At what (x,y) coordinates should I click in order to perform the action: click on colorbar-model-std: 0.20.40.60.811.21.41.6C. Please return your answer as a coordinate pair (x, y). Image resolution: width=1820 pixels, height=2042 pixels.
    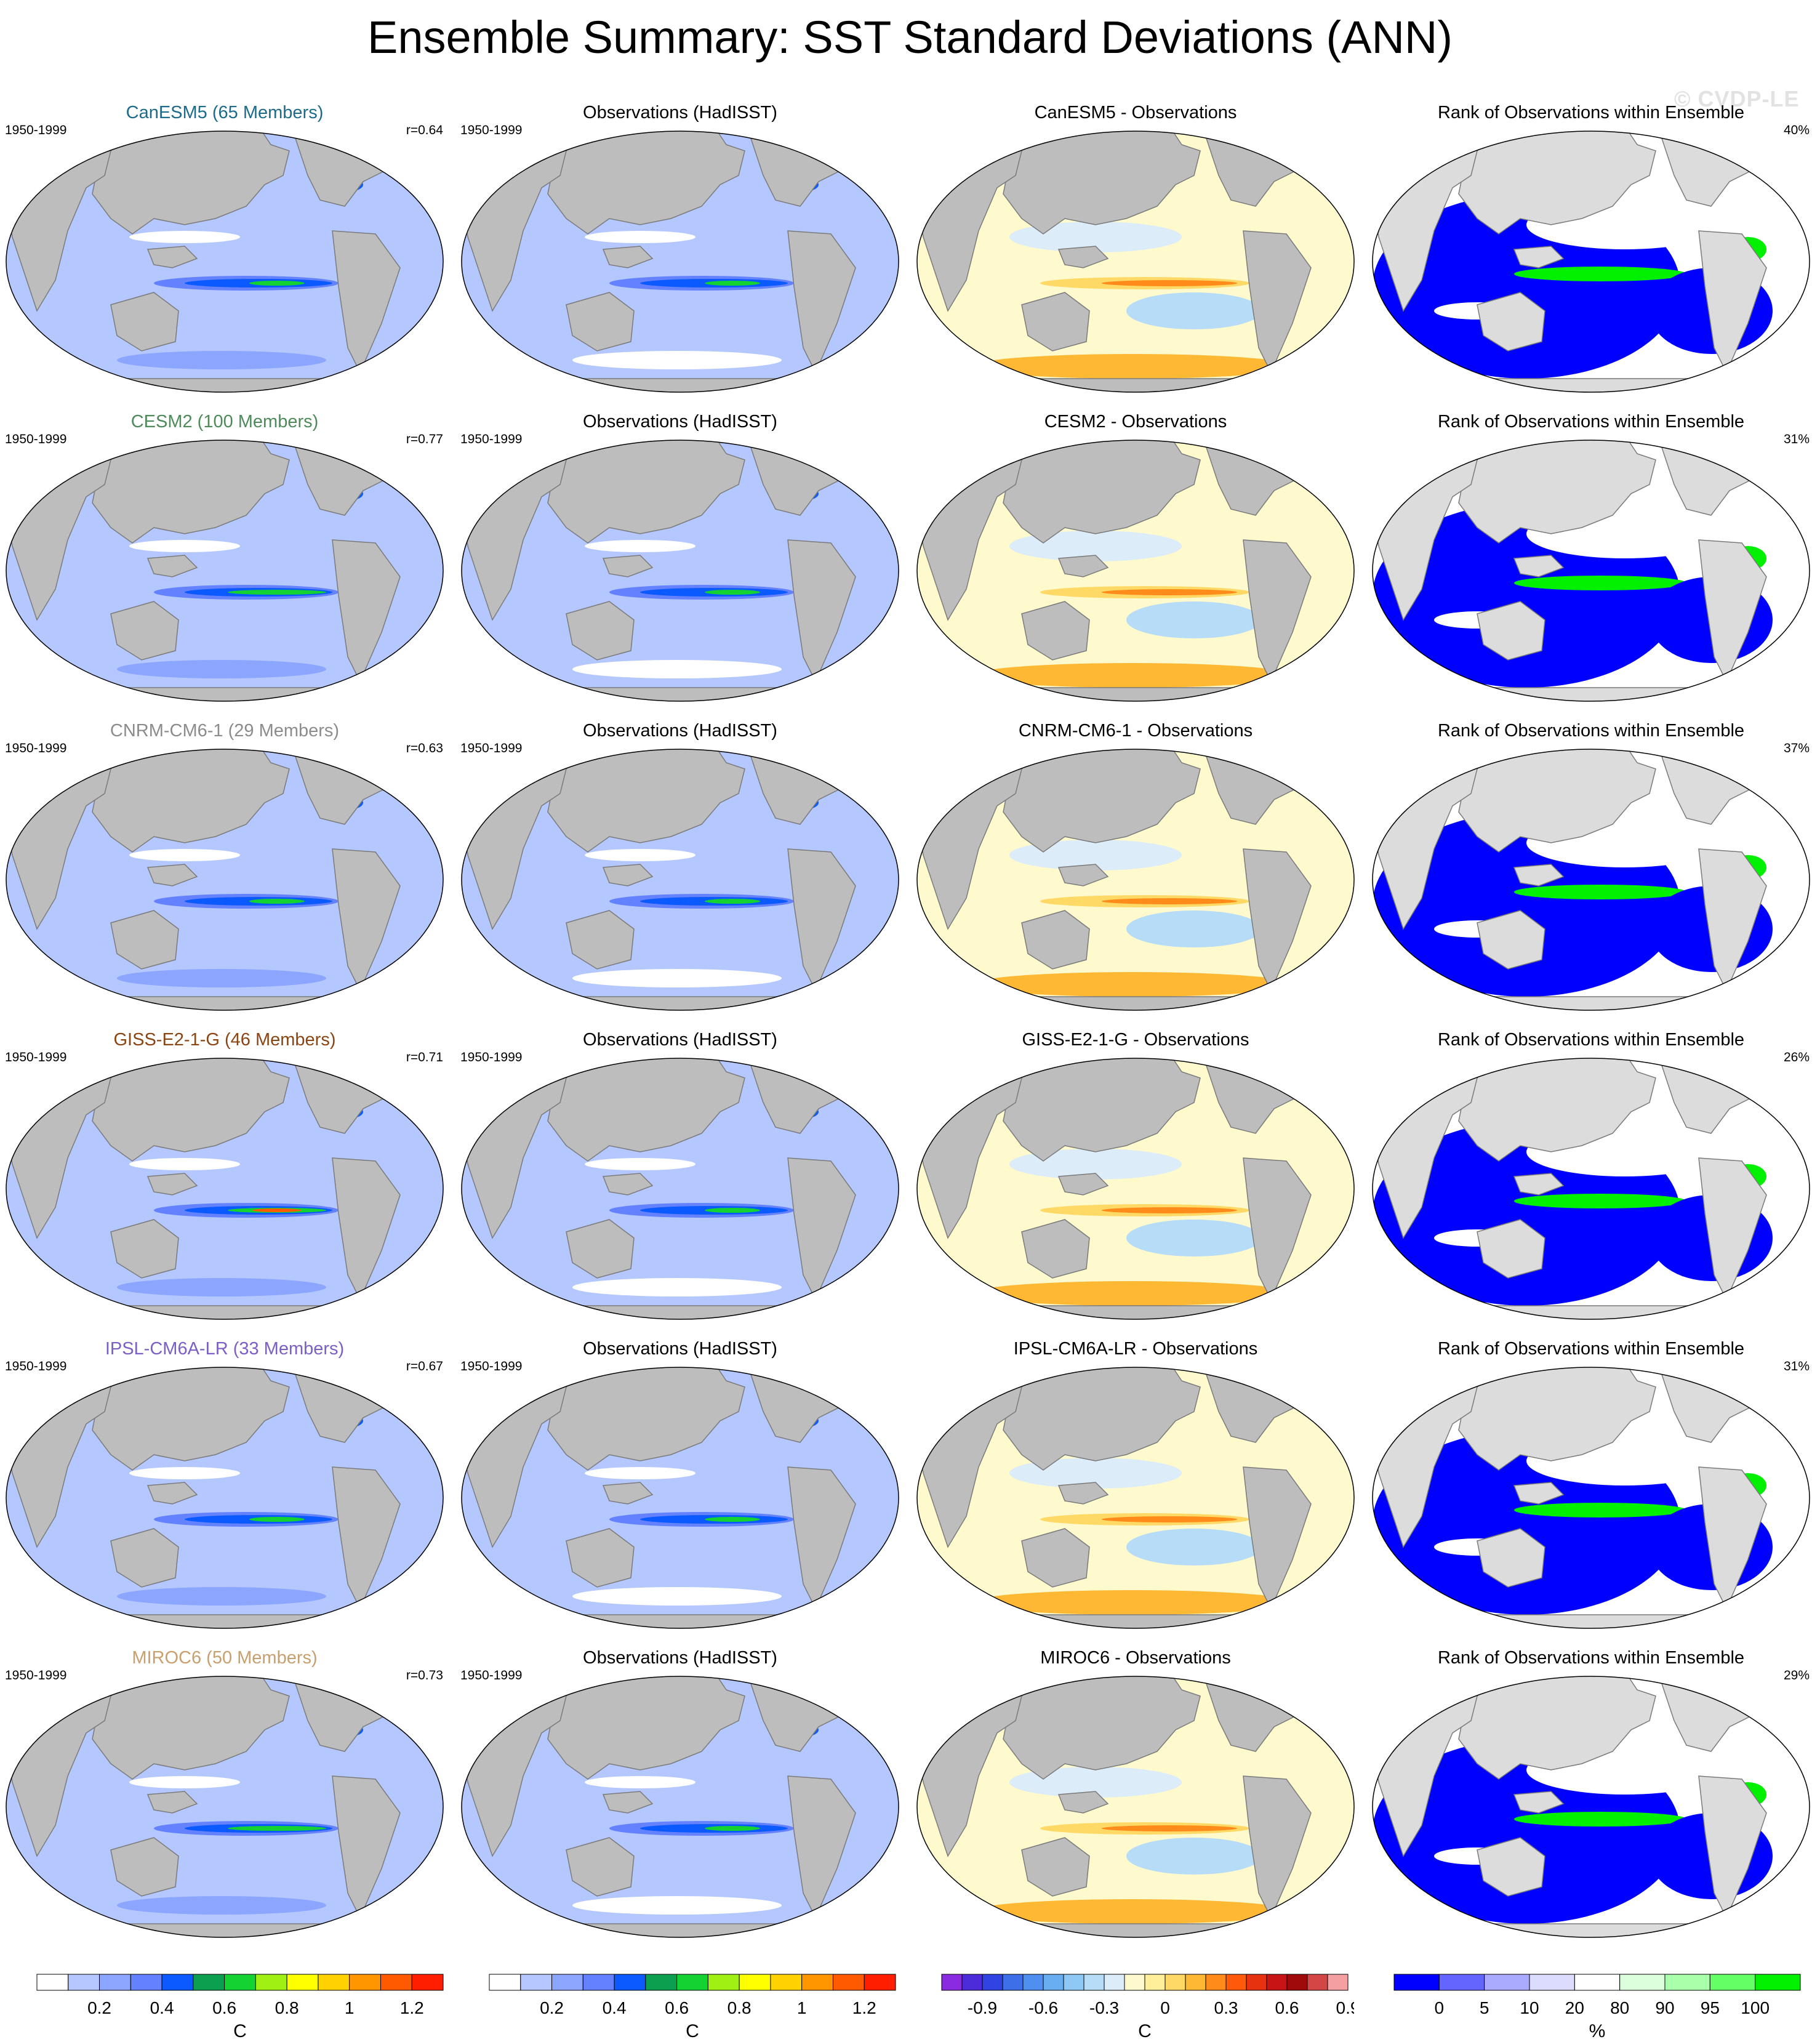
    Looking at the image, I should click on (240, 2007).